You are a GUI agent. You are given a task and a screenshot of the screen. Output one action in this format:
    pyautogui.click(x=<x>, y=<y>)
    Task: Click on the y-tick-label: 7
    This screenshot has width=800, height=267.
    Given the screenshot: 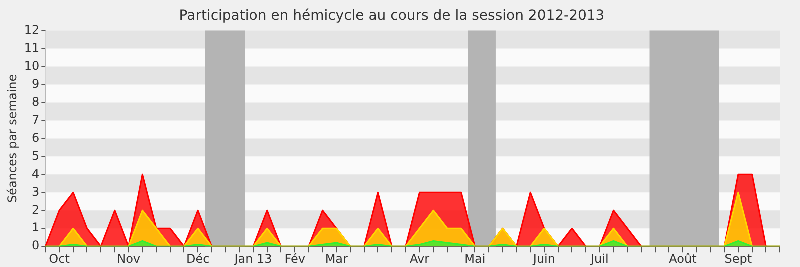 What is the action you would take?
    pyautogui.click(x=36, y=119)
    